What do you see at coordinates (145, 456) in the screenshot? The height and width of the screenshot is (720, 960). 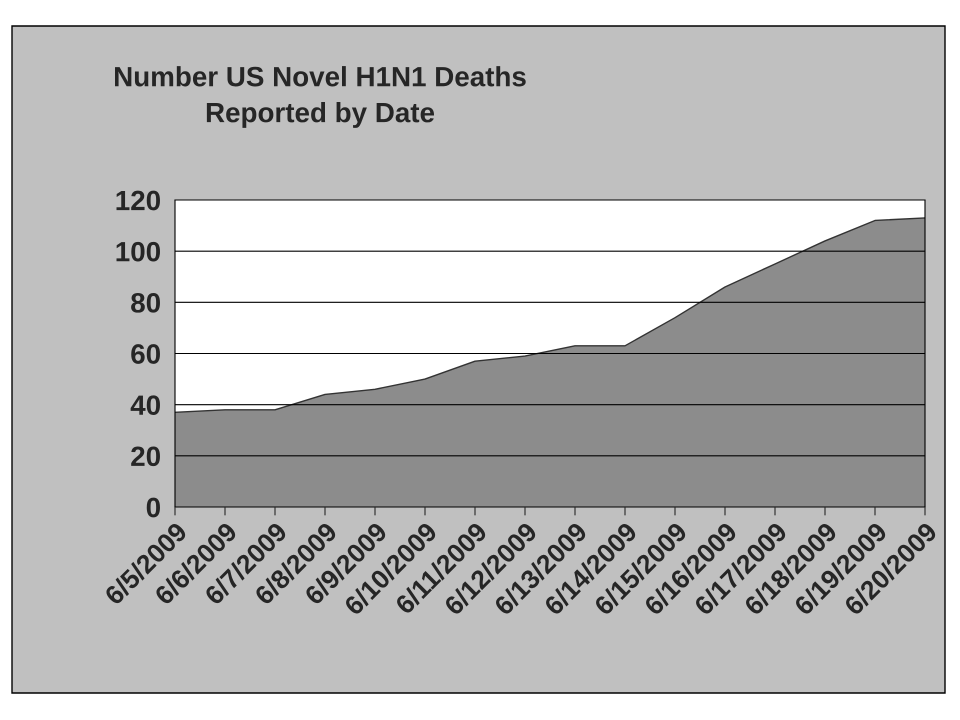 I see `y-tick-label: 20` at bounding box center [145, 456].